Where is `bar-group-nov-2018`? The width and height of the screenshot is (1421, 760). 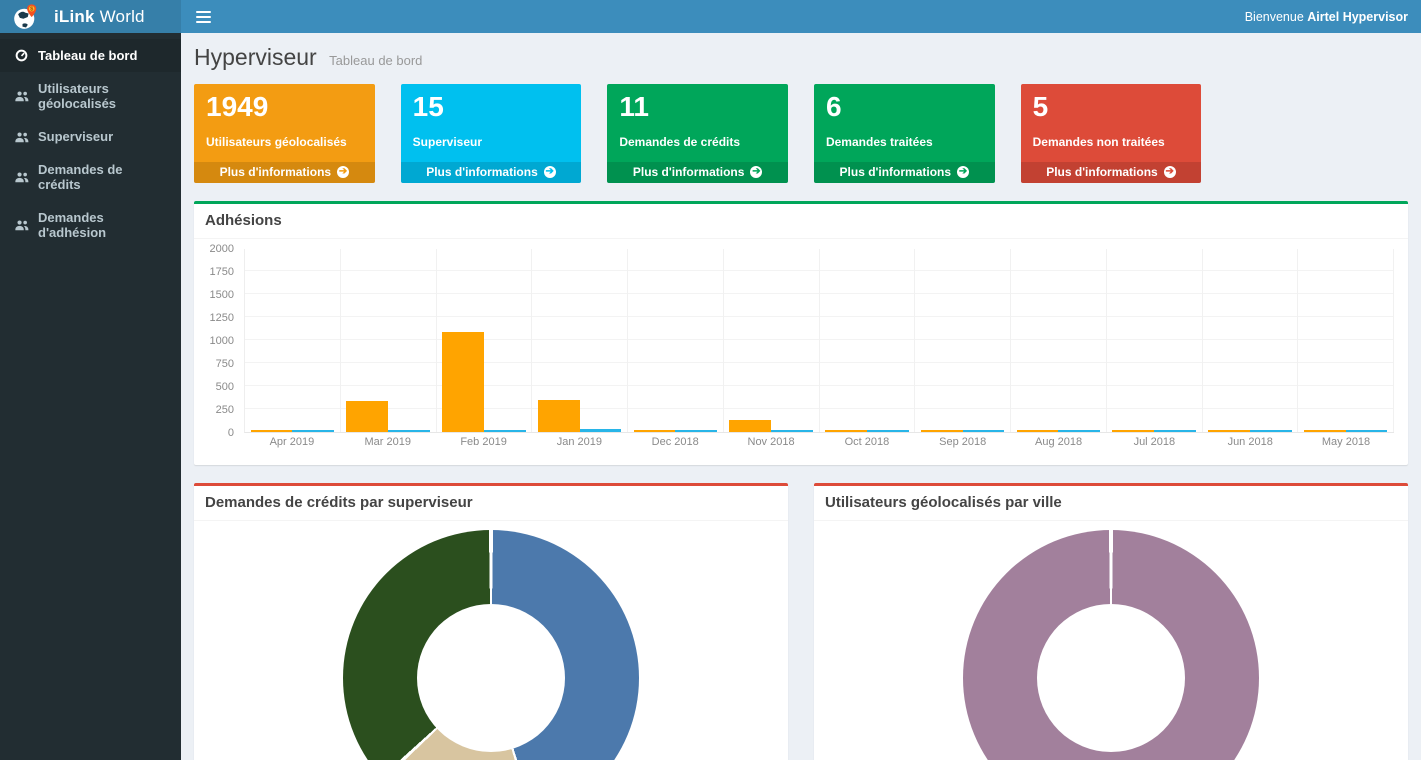 bar-group-nov-2018 is located at coordinates (772, 340).